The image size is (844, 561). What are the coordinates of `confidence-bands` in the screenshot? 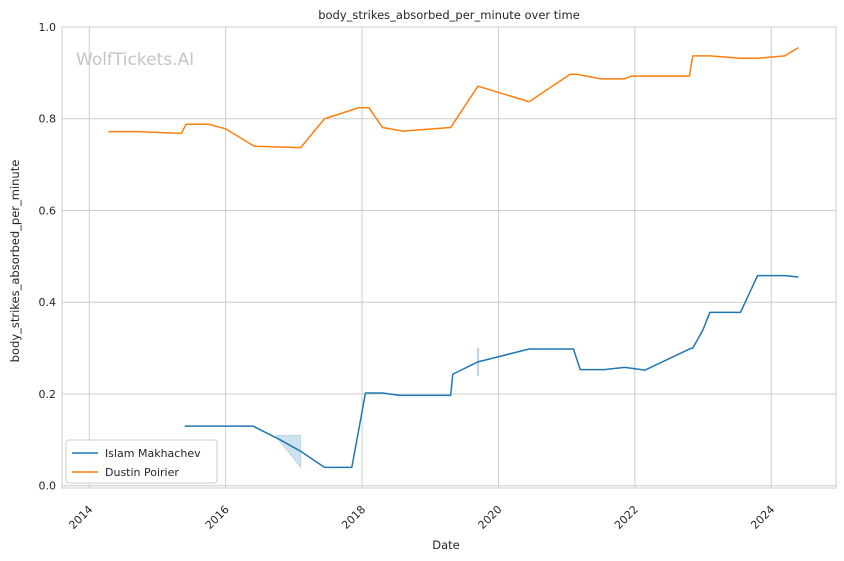 It's located at (378, 408).